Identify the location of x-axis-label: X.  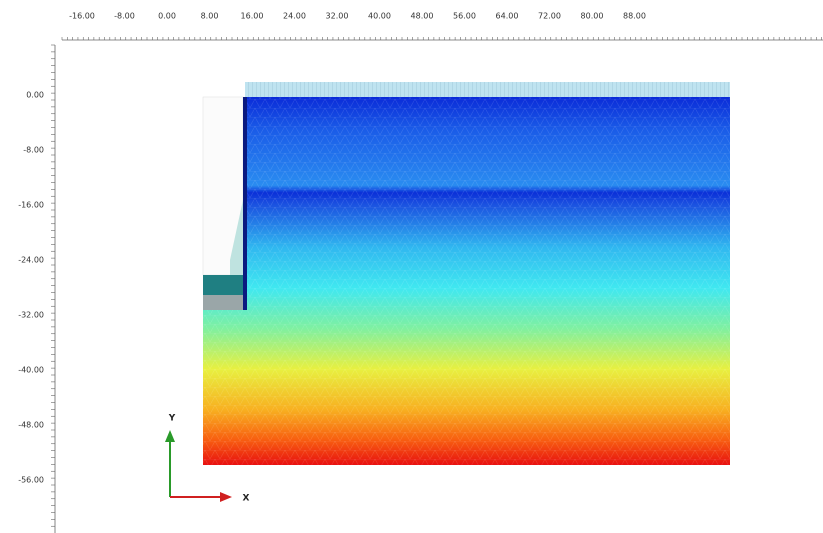
(246, 499).